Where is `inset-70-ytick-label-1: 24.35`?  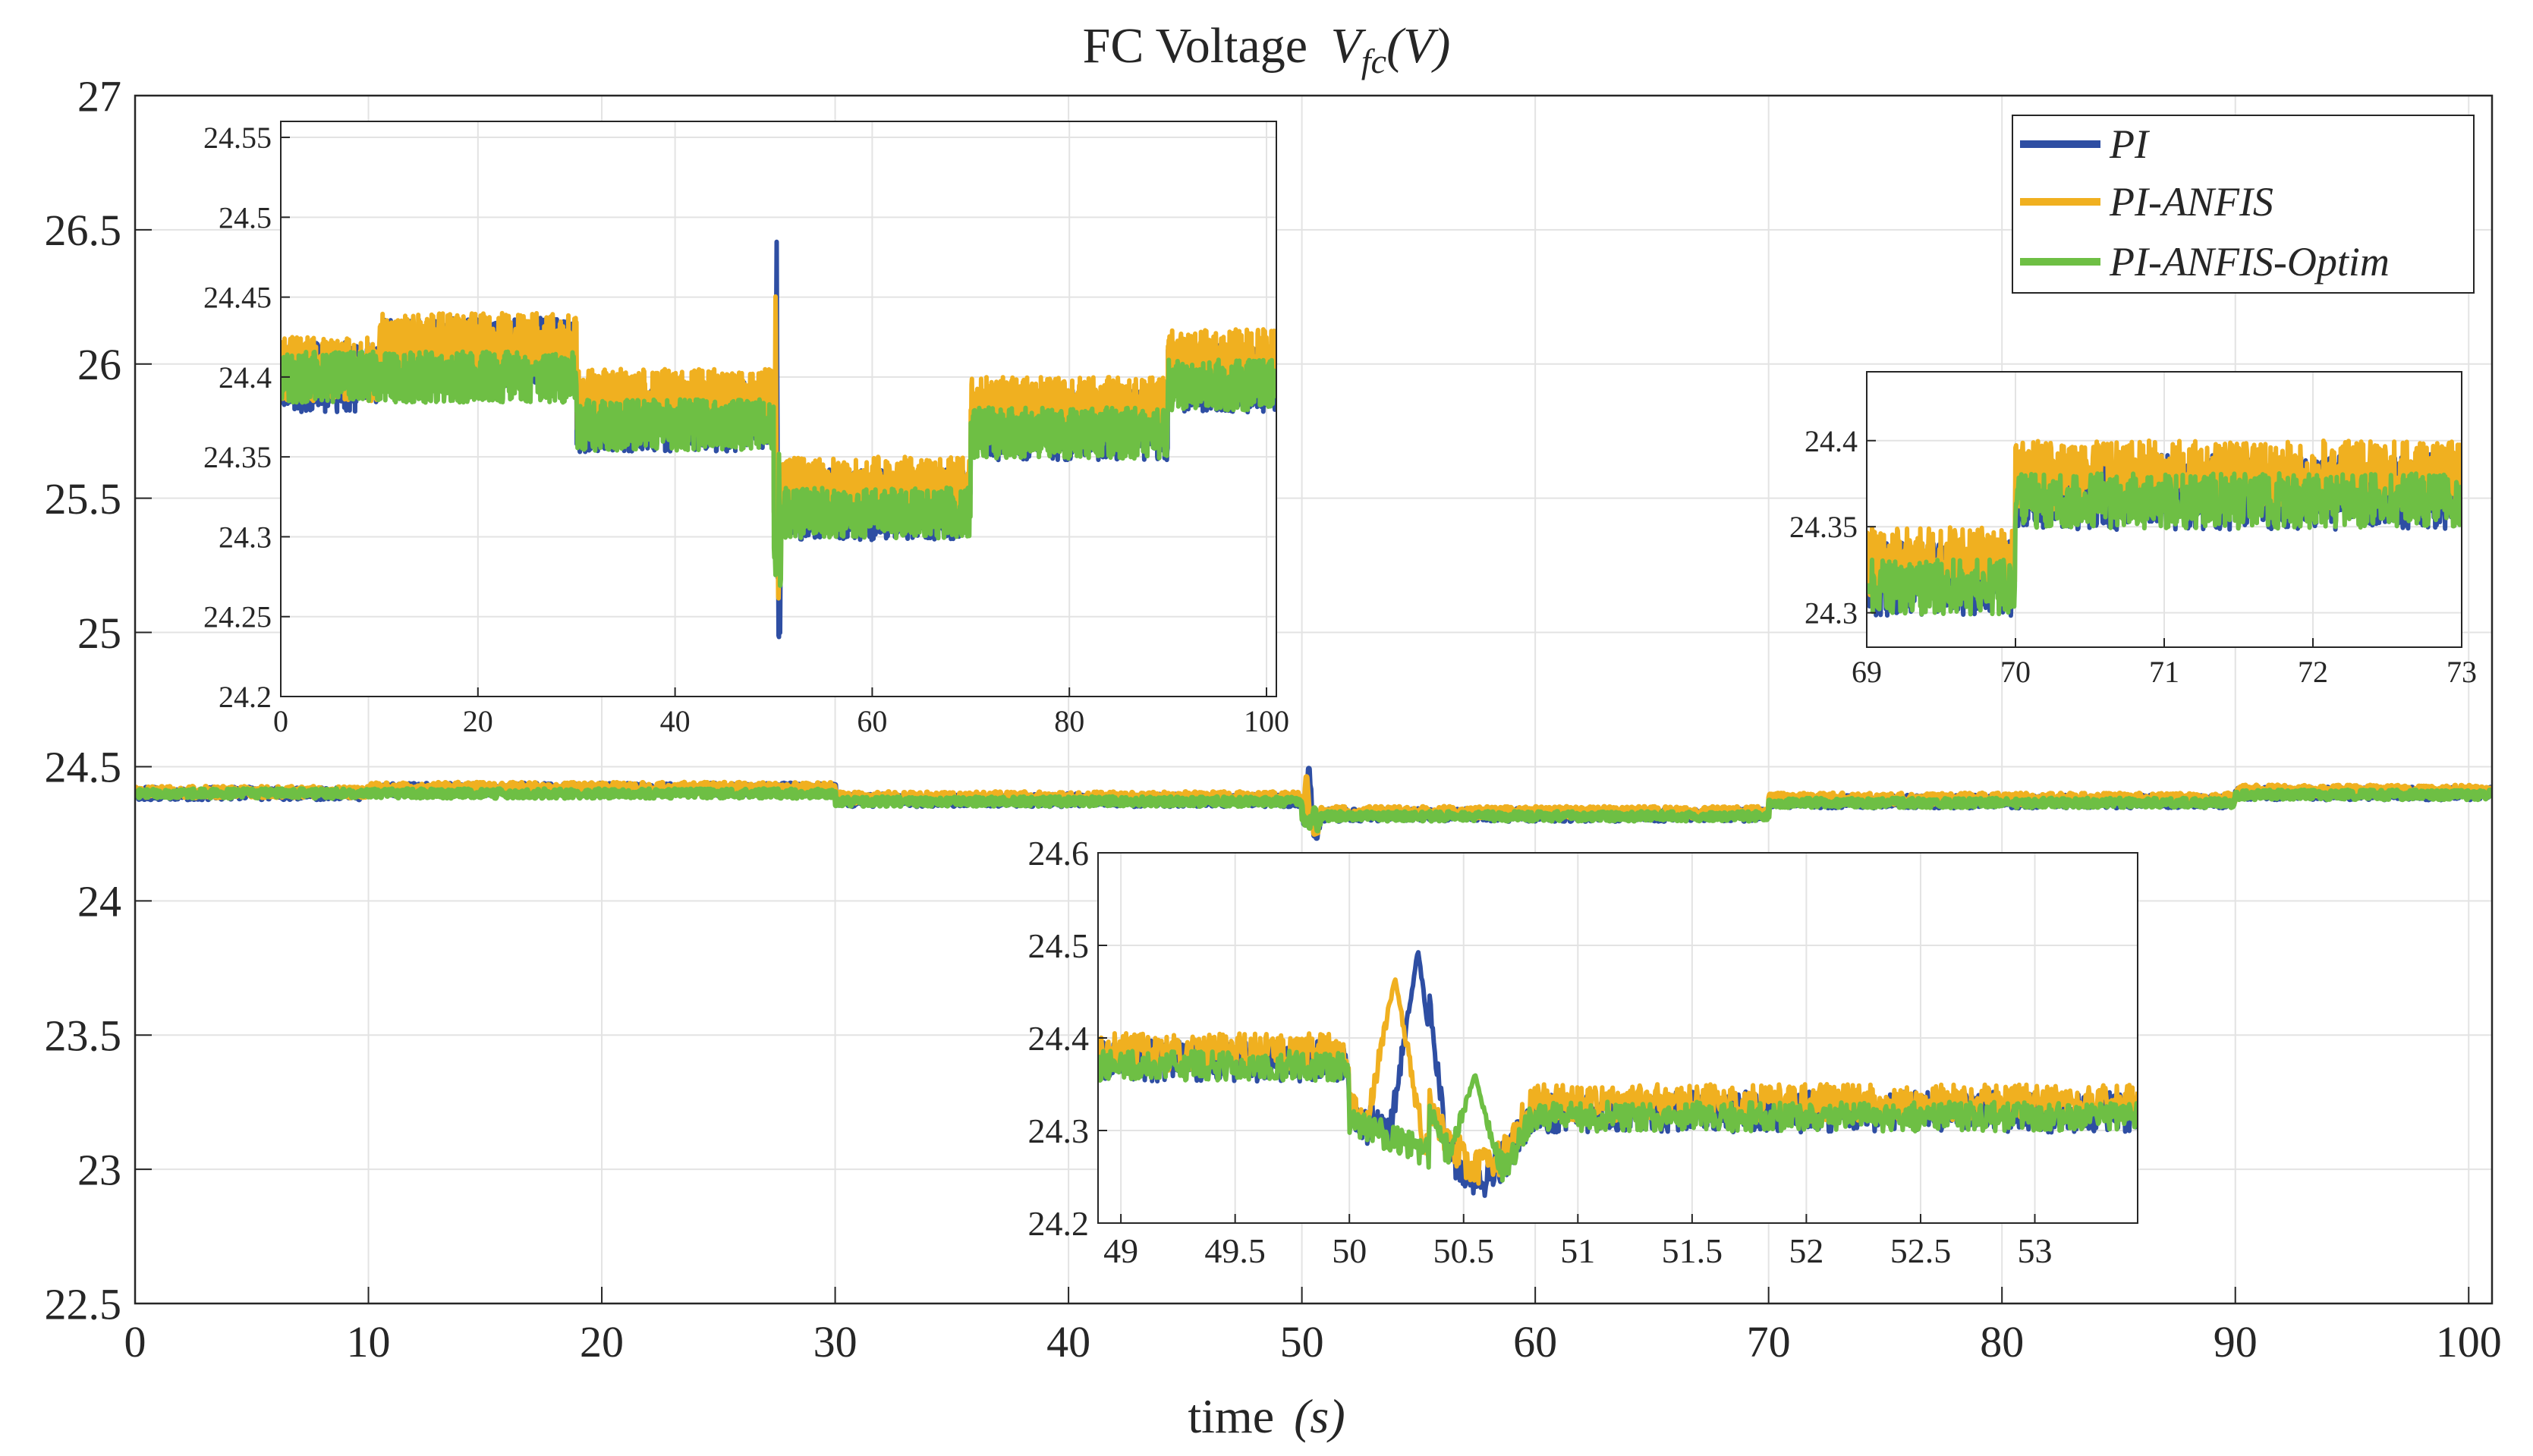 inset-70-ytick-label-1: 24.35 is located at coordinates (1823, 527).